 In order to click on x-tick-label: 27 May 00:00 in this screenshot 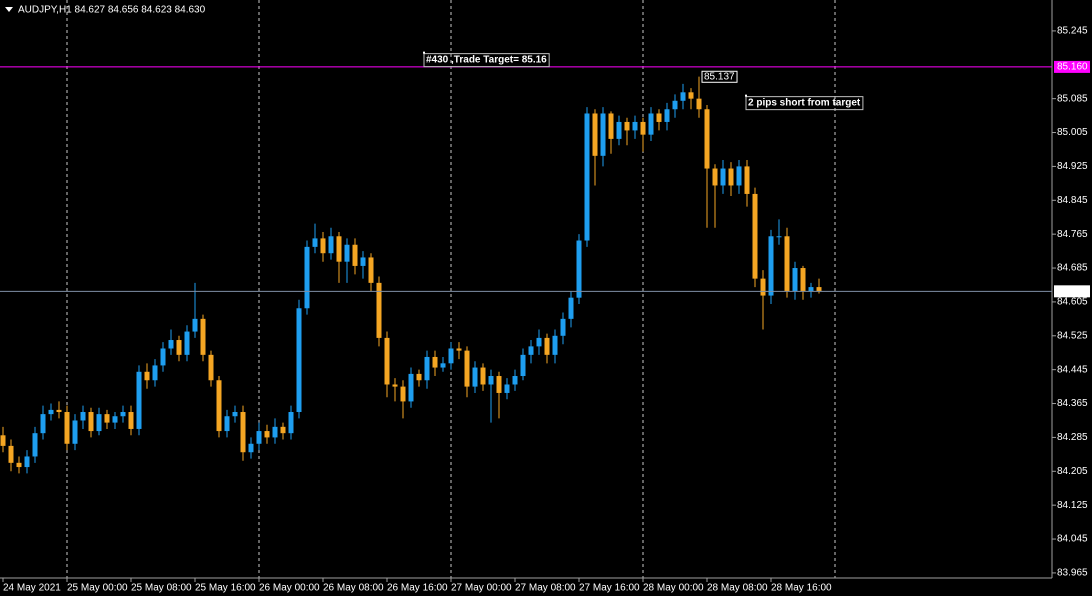, I will do `click(481, 588)`.